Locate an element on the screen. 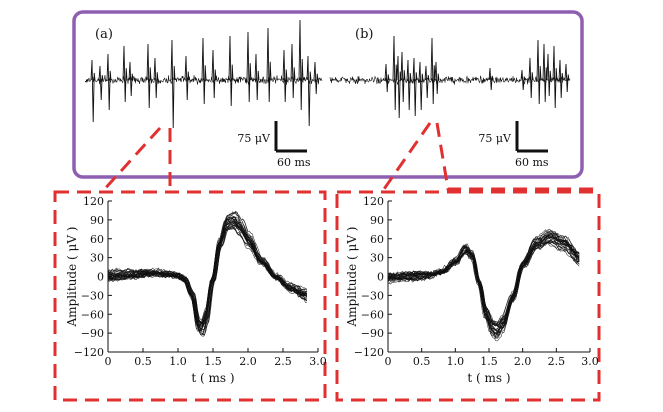 The height and width of the screenshot is (412, 663). panel-a-label: (a) is located at coordinates (104, 34).